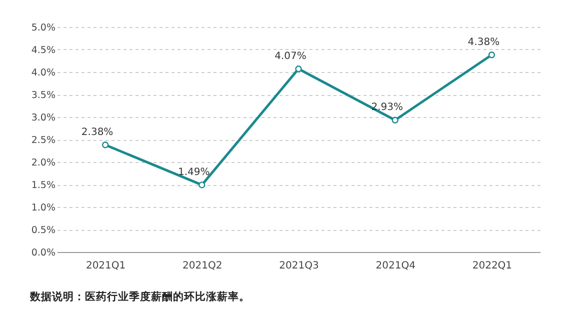  I want to click on y-tick-label: 2.5%, so click(43, 140).